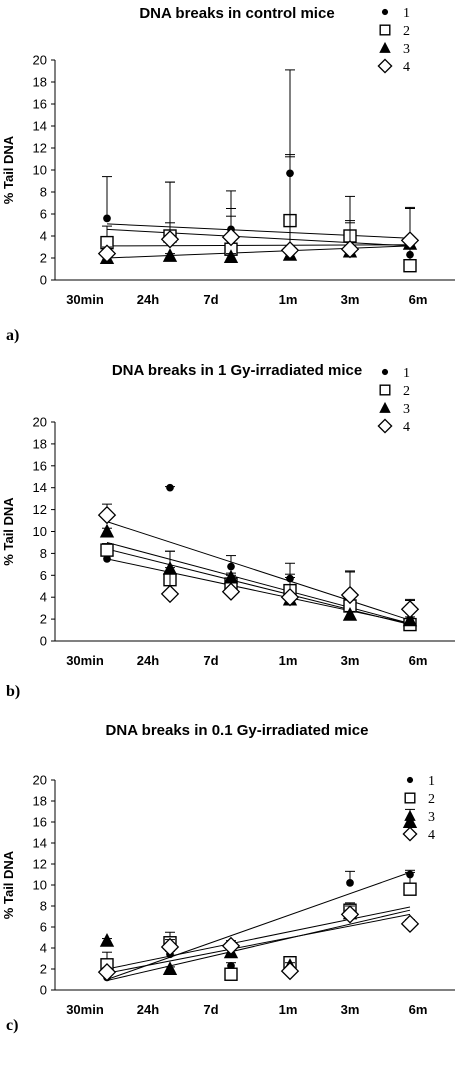 This screenshot has width=474, height=1065. I want to click on y-tick-label: 4, so click(43, 948).